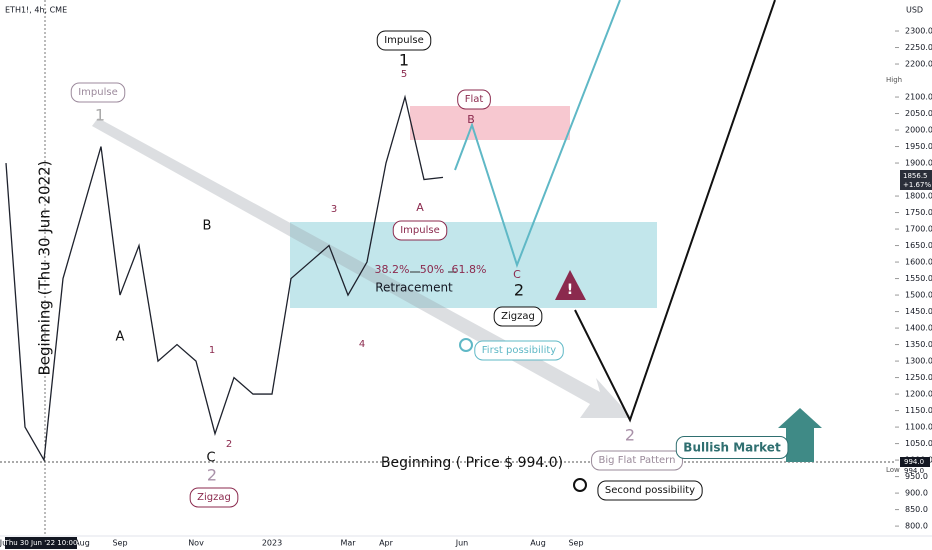  I want to click on beginning-date: Beginning (Thu 30 Jun 2022), so click(45, 267).